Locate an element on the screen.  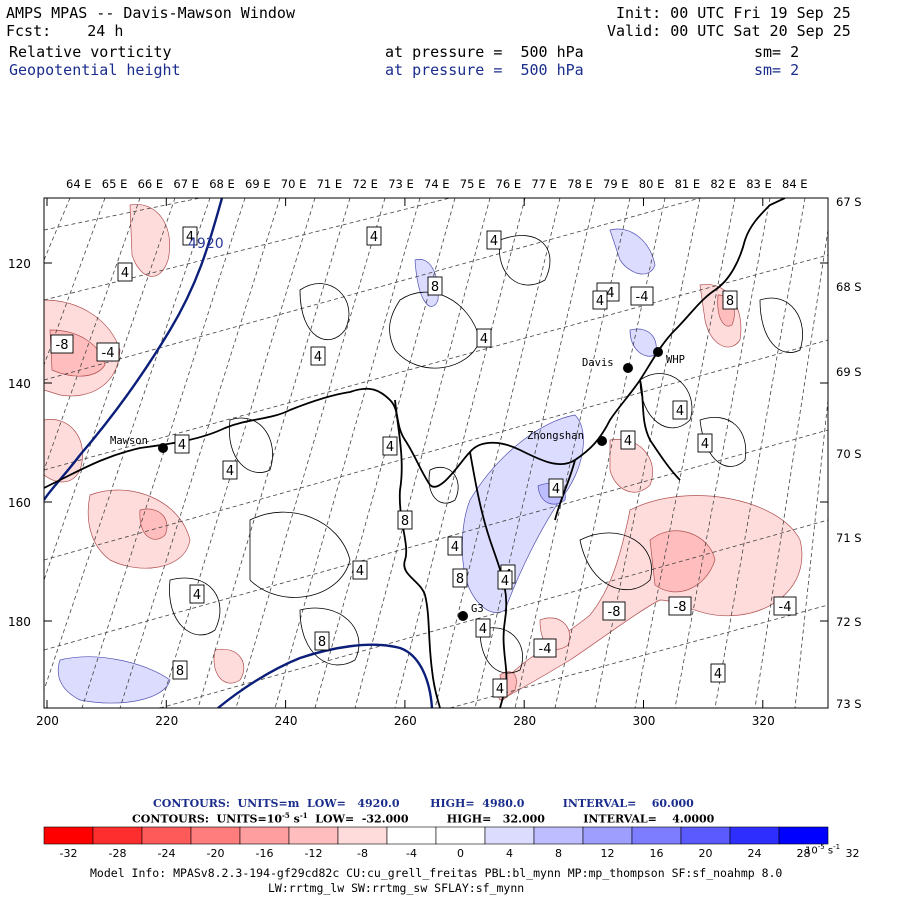
colorbar-tick: 0 is located at coordinates (460, 853).